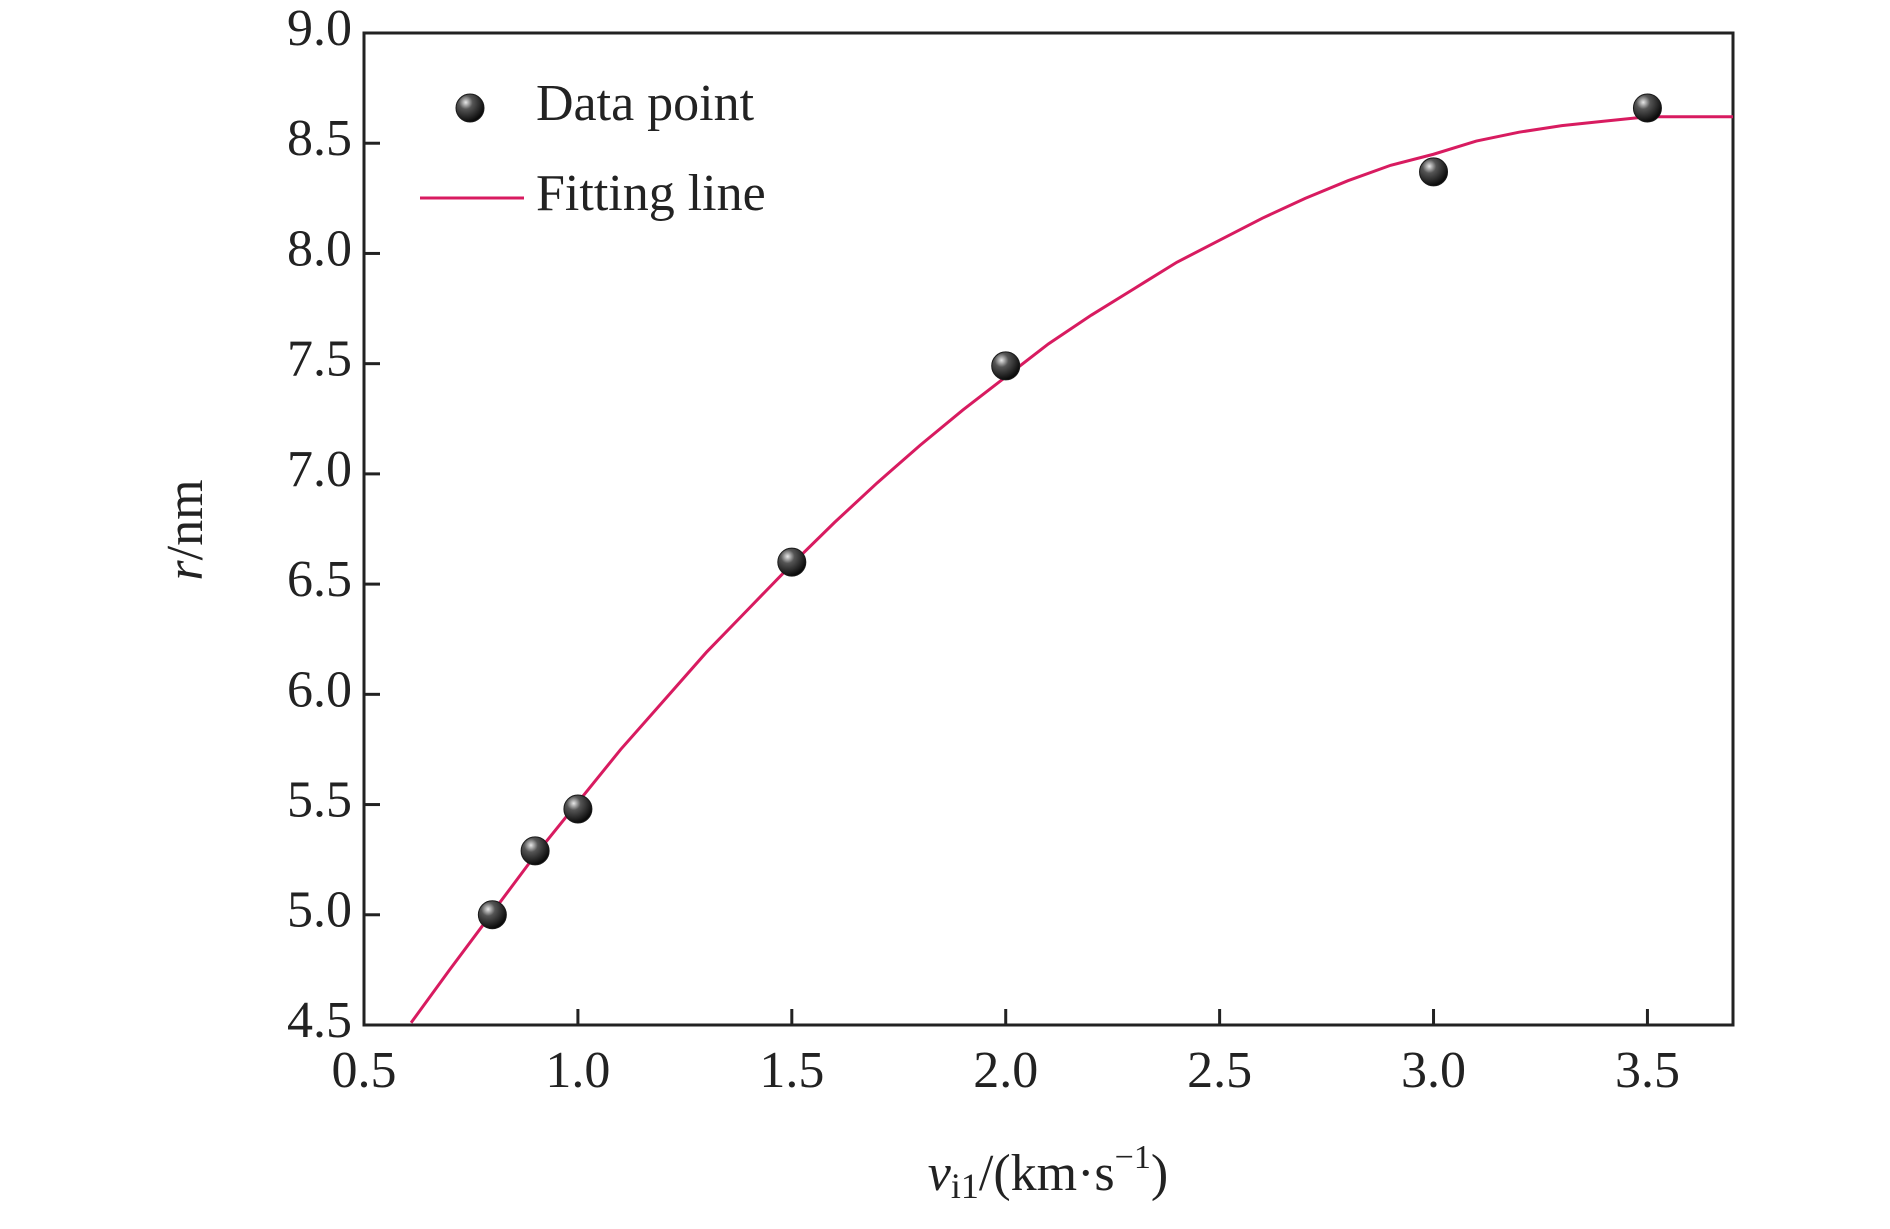 The width and height of the screenshot is (1890, 1229). What do you see at coordinates (577, 1070) in the screenshot?
I see `x-tick-label: 1.0` at bounding box center [577, 1070].